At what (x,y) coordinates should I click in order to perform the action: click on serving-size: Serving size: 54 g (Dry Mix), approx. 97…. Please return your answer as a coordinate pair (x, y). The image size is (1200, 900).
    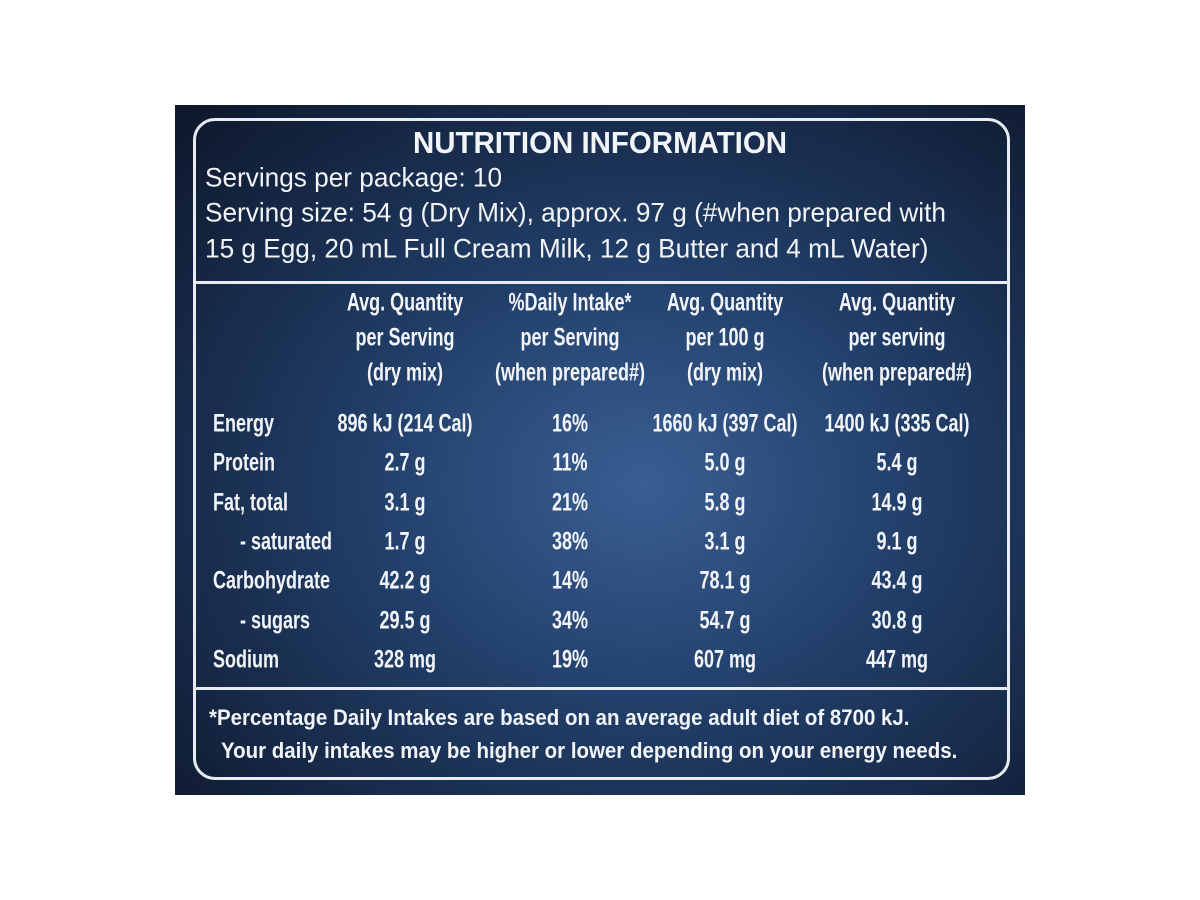
    Looking at the image, I should click on (575, 212).